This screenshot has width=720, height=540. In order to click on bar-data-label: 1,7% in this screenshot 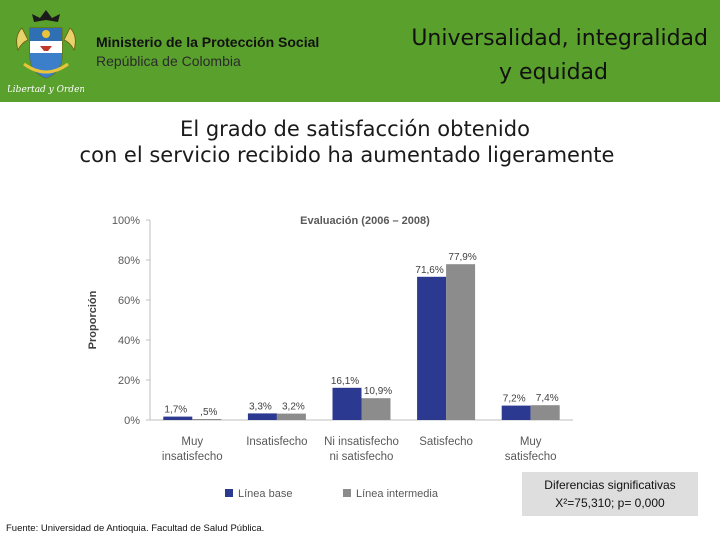, I will do `click(175, 410)`.